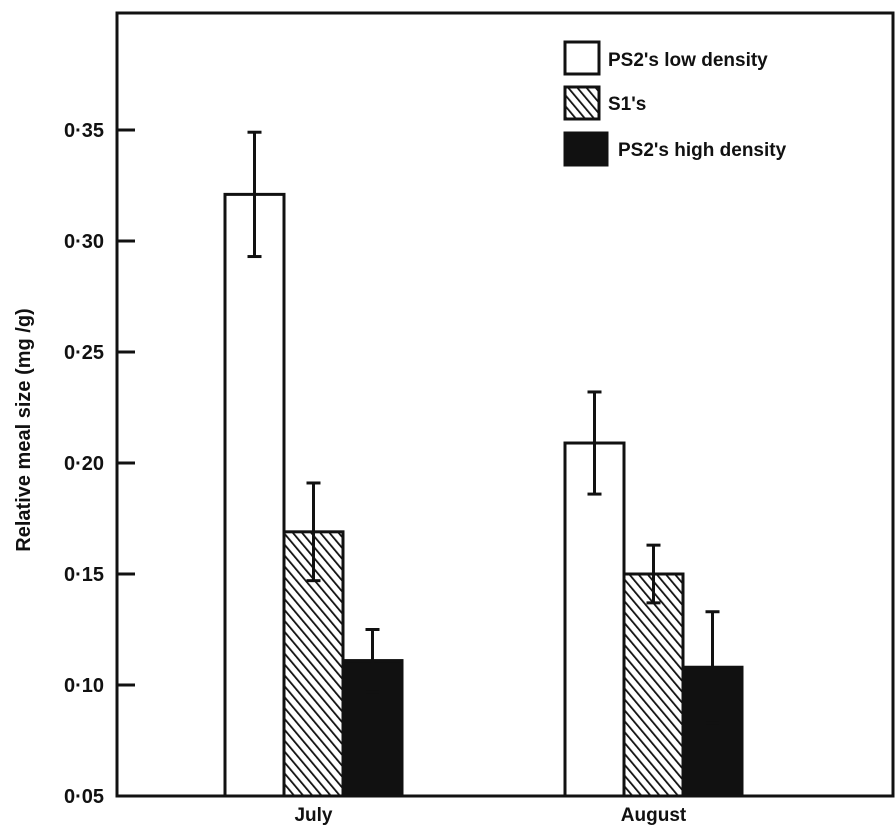 This screenshot has width=895, height=830. What do you see at coordinates (84, 797) in the screenshot?
I see `y-tick-label: 0·05` at bounding box center [84, 797].